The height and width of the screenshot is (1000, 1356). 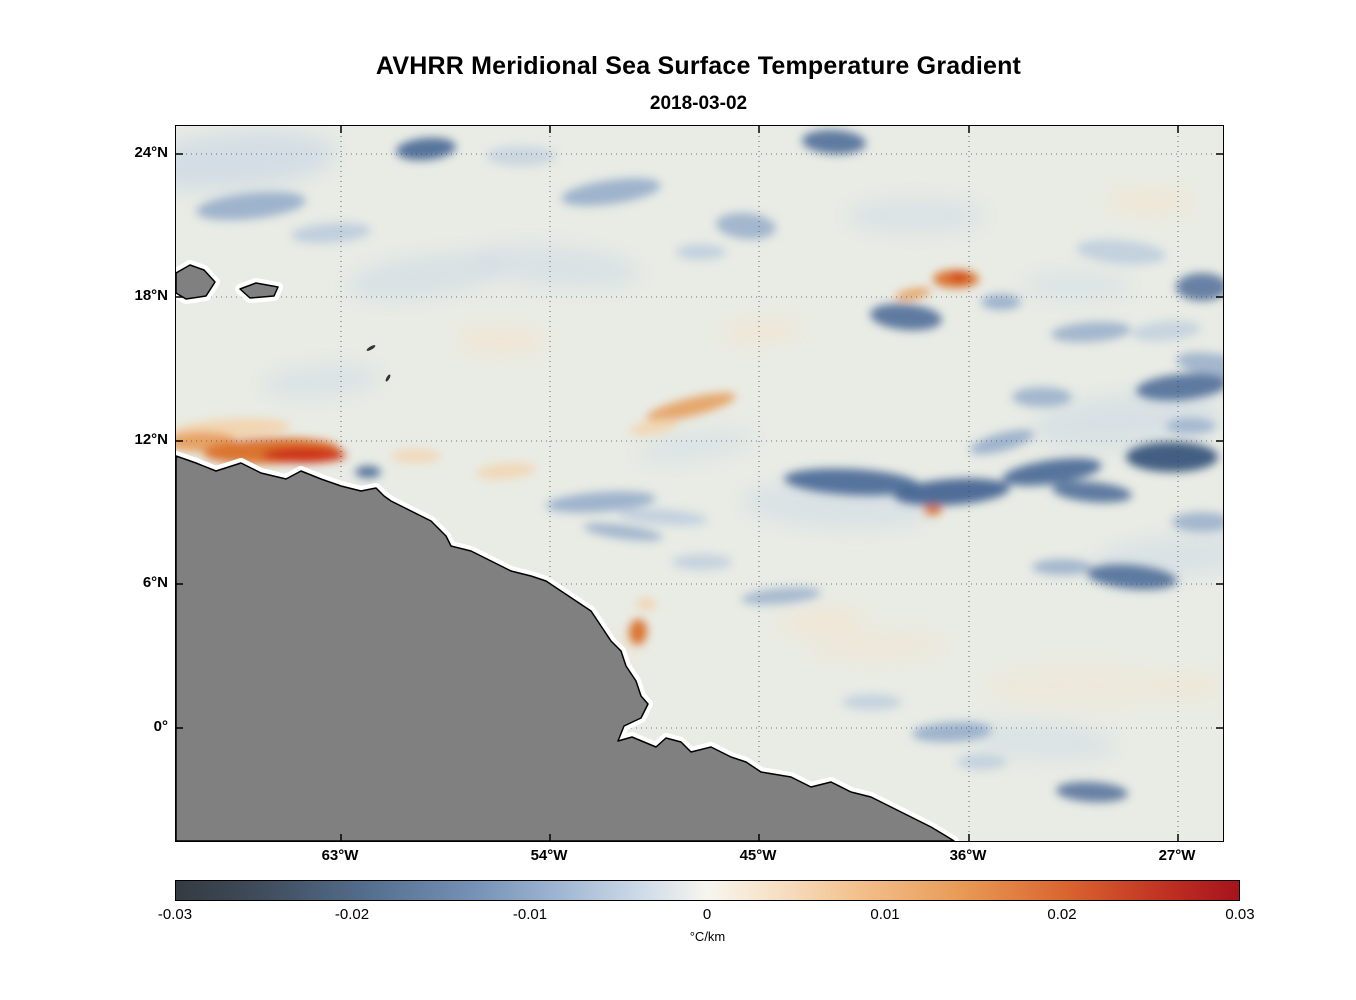 What do you see at coordinates (549, 855) in the screenshot?
I see `x-tick-label: 54°W` at bounding box center [549, 855].